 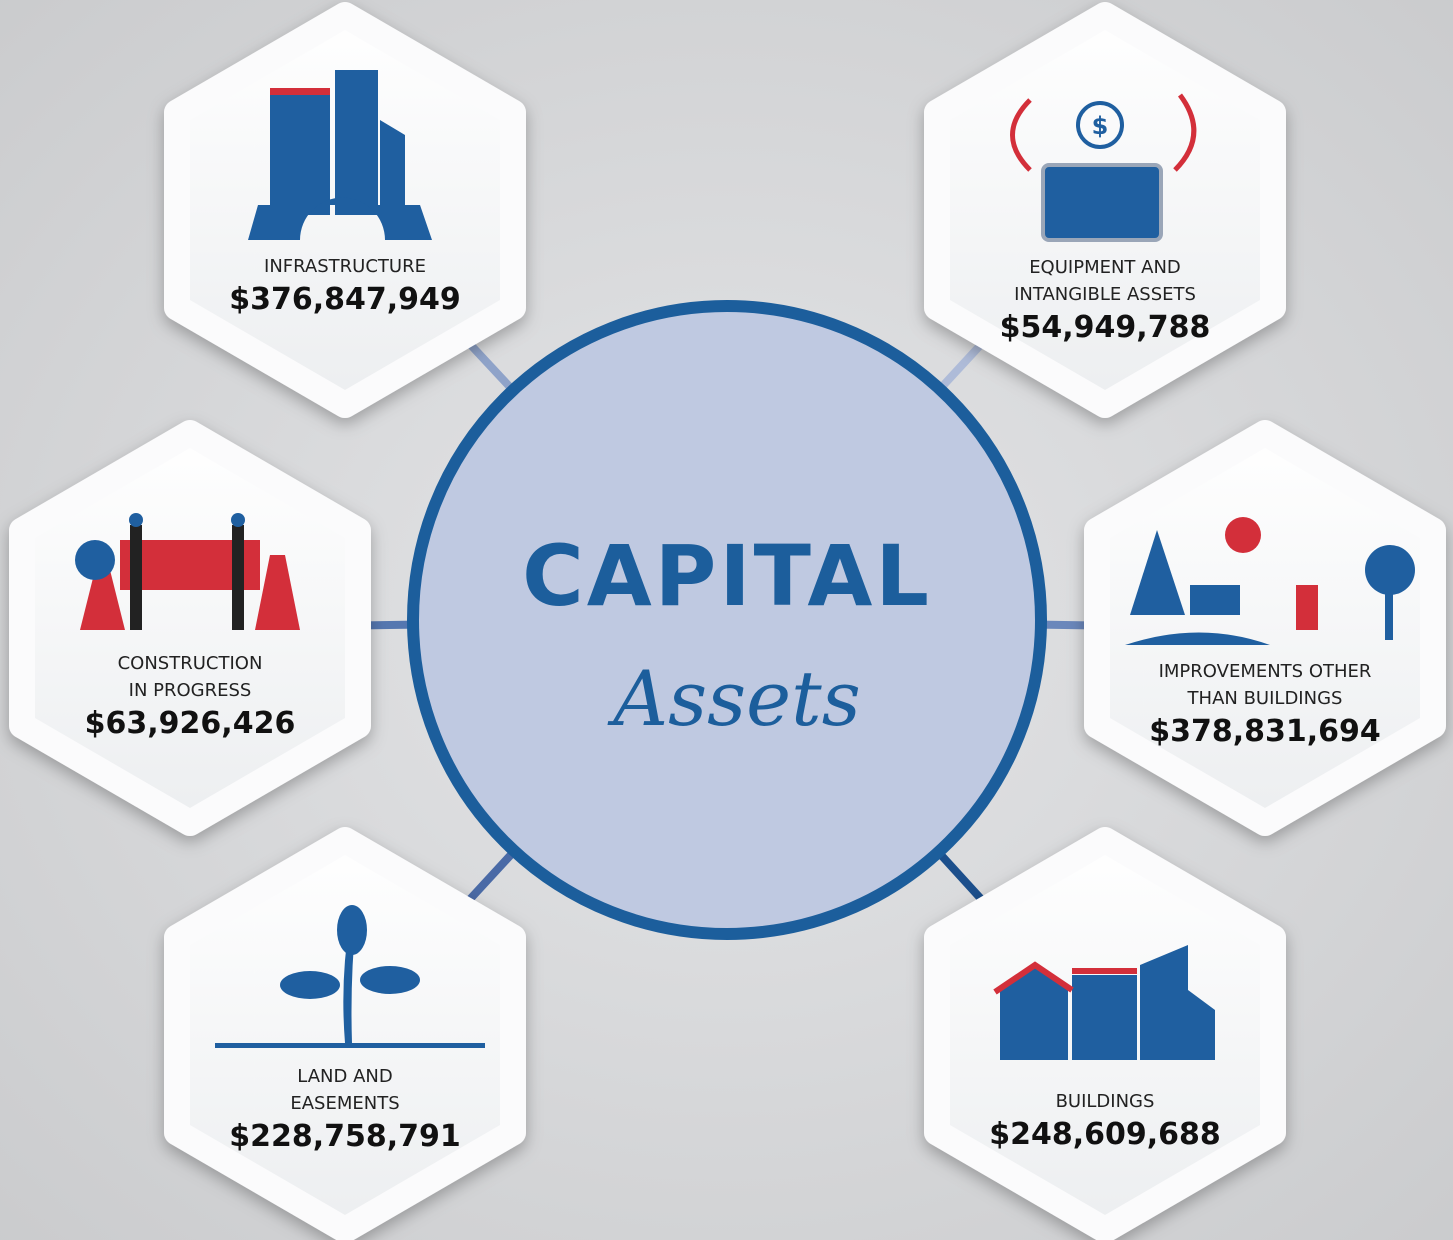 What do you see at coordinates (1265, 671) in the screenshot?
I see `node-label: IMPROVEMENTS OTHER` at bounding box center [1265, 671].